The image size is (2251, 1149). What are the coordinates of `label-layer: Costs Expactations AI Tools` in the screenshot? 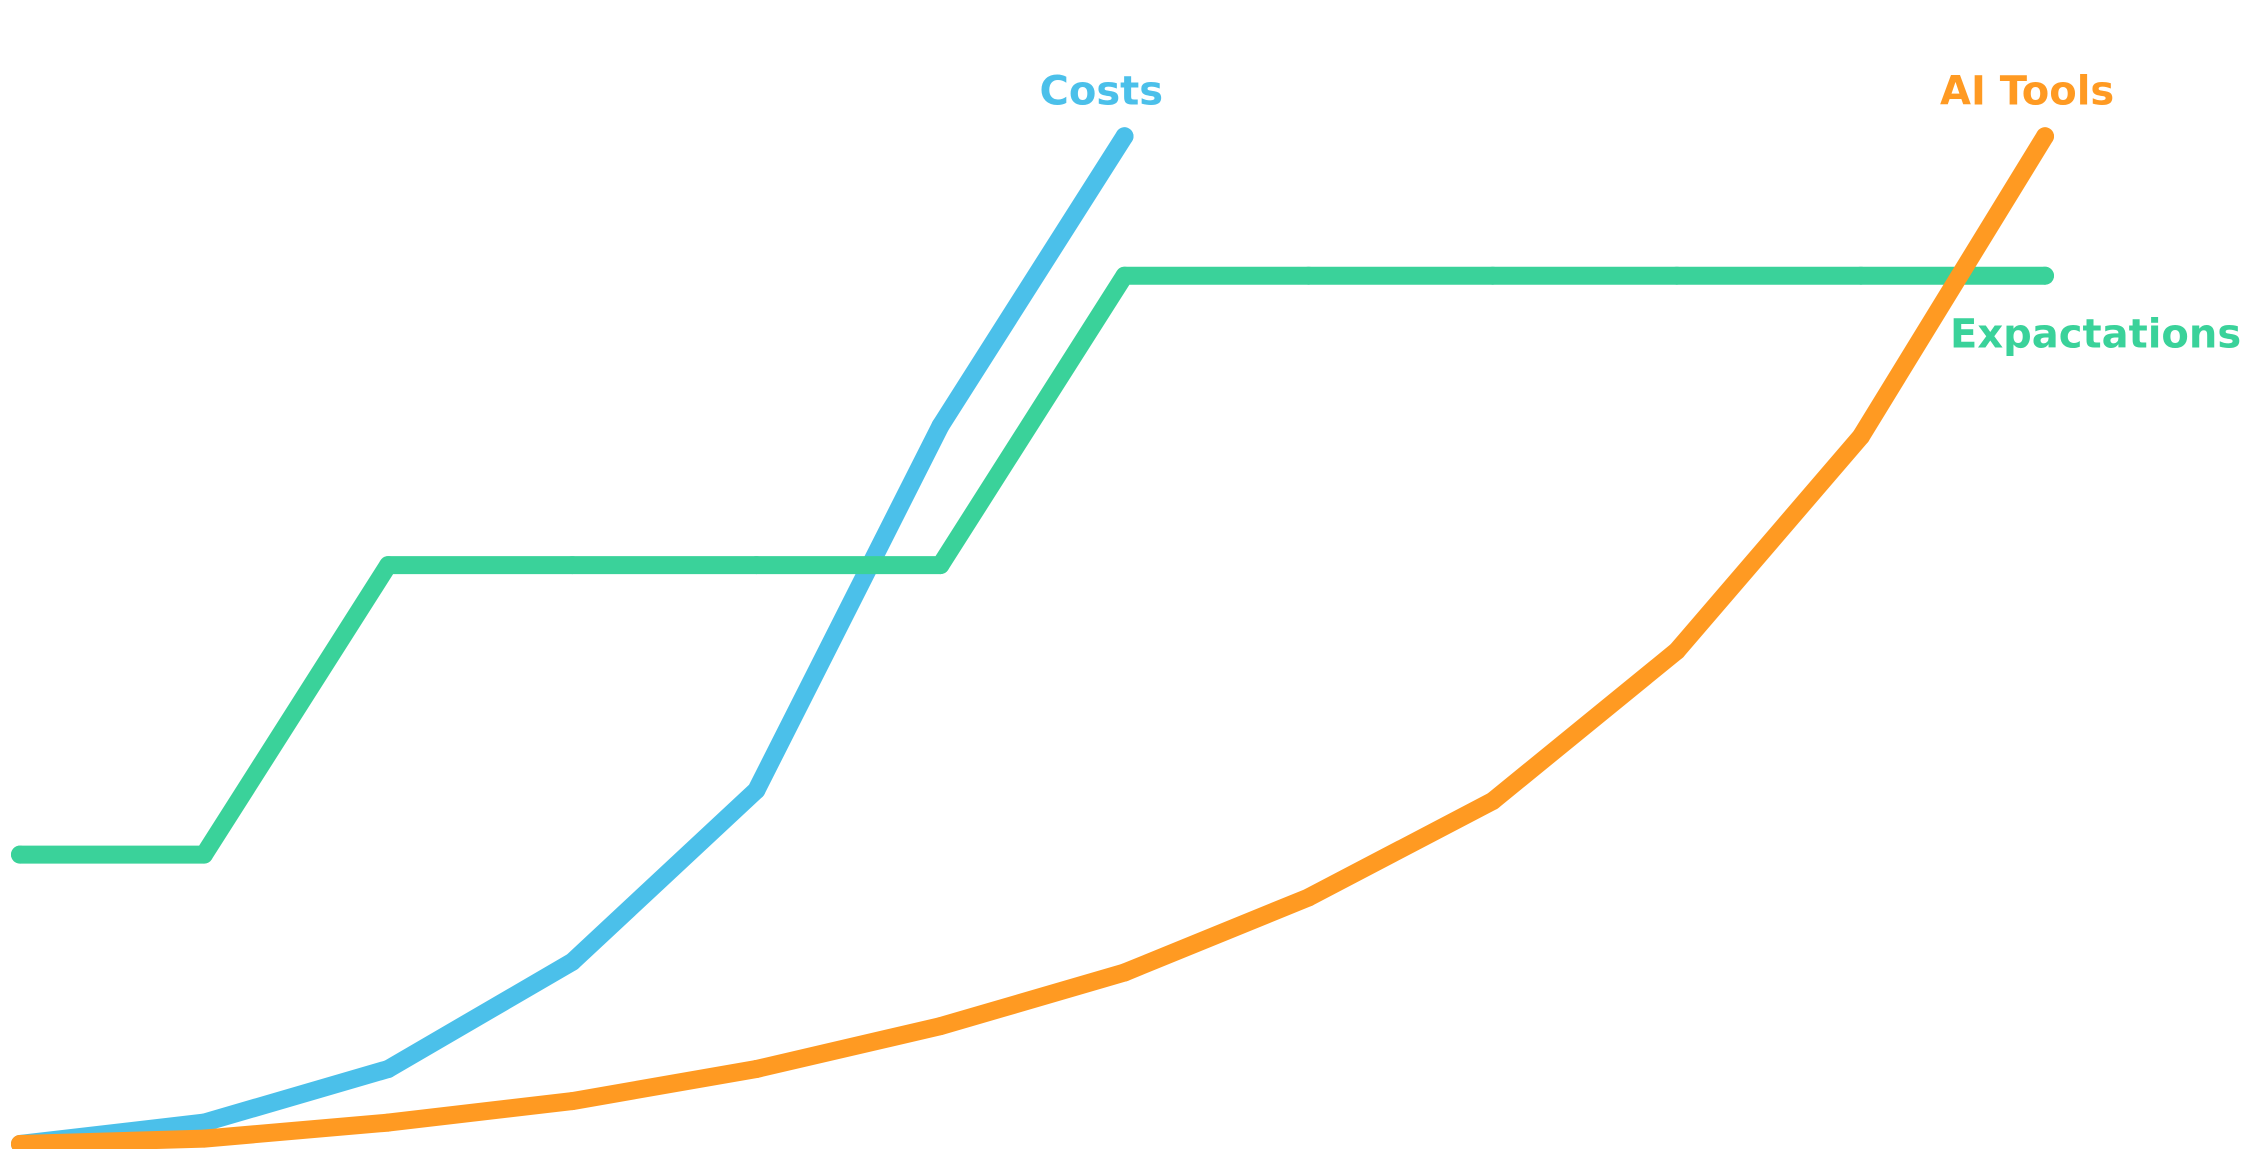 It's located at (1641, 212).